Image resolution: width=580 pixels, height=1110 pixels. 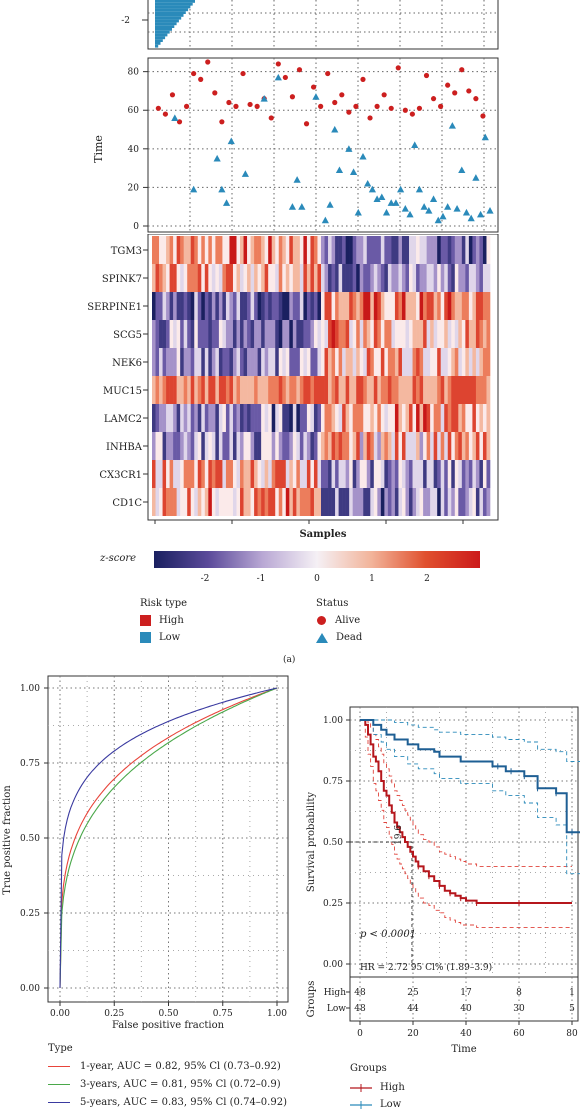 I want to click on line-swatch, so click(x=59, y=1102).